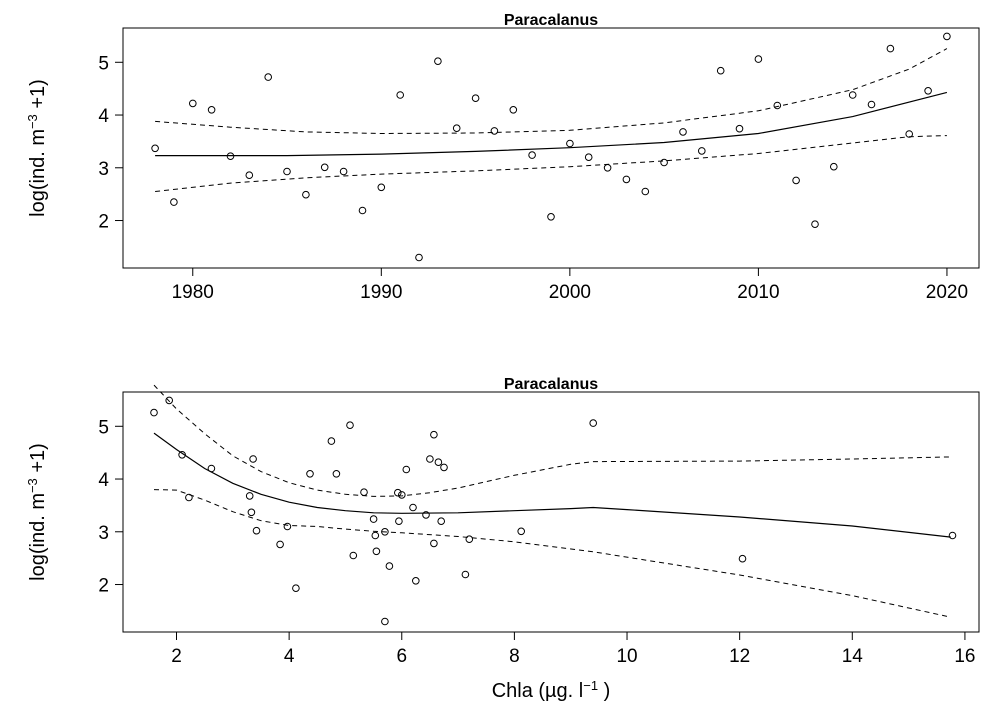 The image size is (994, 713). Describe the element at coordinates (947, 292) in the screenshot. I see `x-tick-label: 2020` at that location.